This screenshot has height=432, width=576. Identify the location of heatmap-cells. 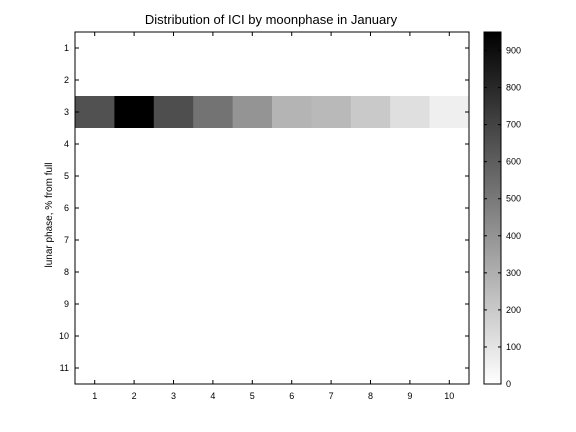
(272, 112).